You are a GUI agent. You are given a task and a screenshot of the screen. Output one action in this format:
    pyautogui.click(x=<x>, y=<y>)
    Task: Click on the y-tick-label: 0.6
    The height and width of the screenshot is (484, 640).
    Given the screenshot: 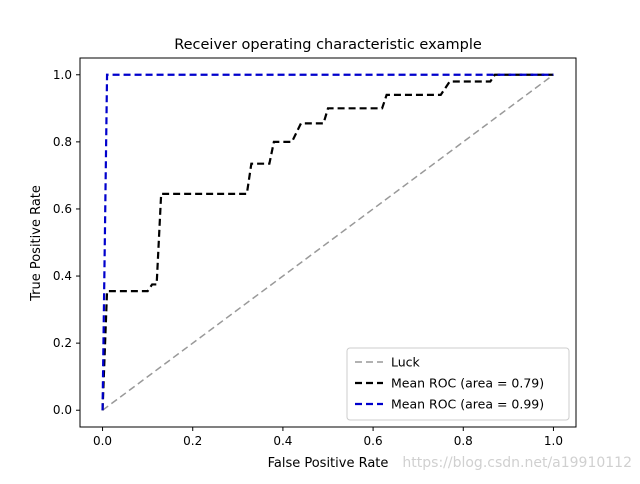 What is the action you would take?
    pyautogui.click(x=62, y=209)
    